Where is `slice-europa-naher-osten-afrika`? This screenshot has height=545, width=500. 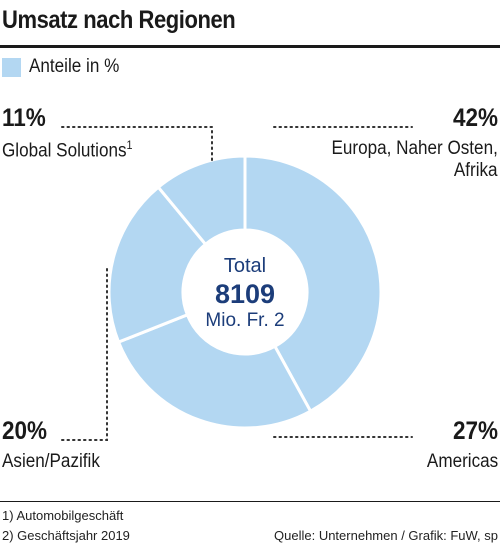
slice-europa-naher-osten-afrika is located at coordinates (313, 284).